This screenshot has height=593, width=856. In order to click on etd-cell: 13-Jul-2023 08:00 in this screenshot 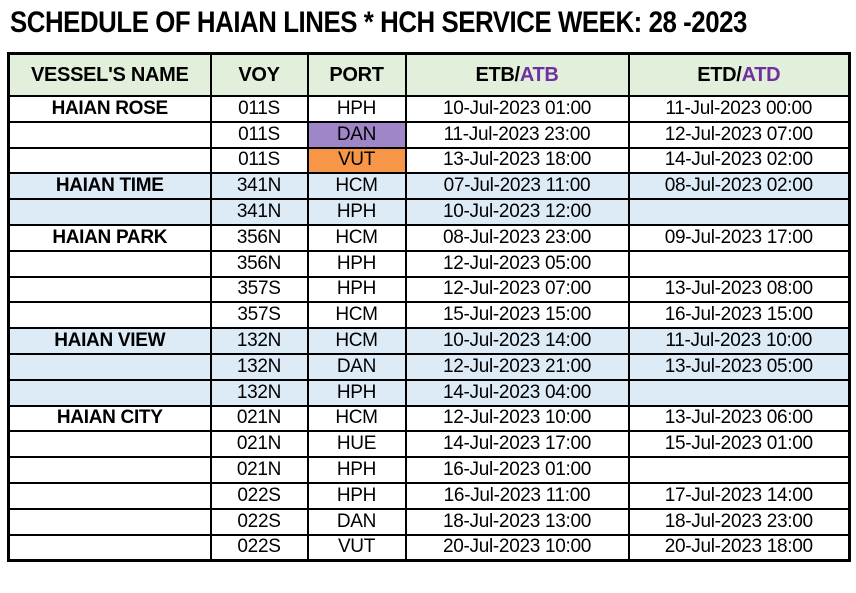, I will do `click(739, 289)`.